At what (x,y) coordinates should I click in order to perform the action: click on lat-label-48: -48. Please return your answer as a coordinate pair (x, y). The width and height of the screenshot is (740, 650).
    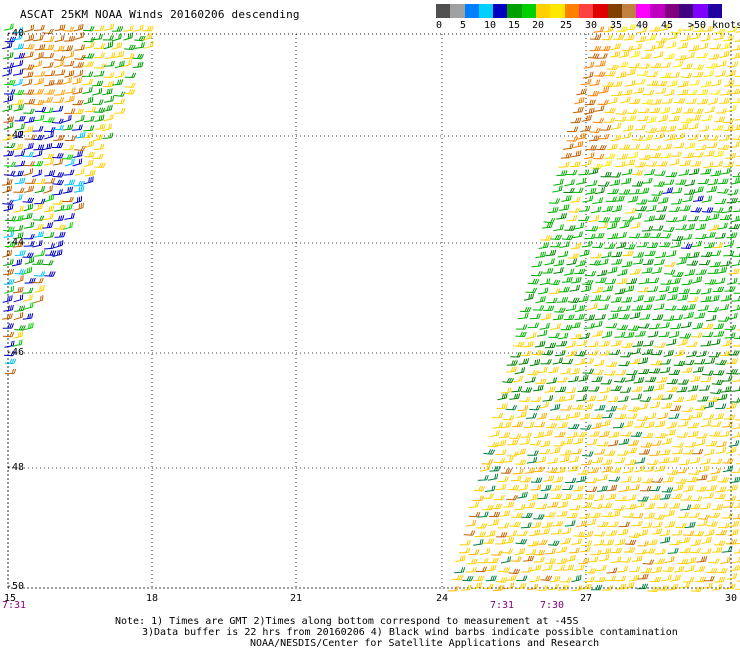
    Looking at the image, I should click on (15, 467).